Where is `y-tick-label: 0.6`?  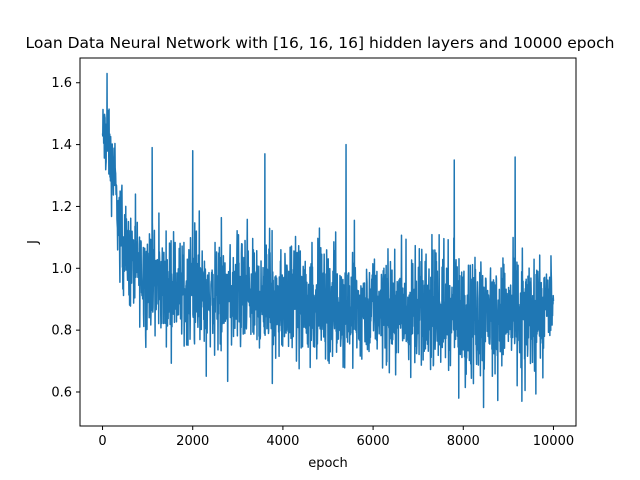
y-tick-label: 0.6 is located at coordinates (61, 392).